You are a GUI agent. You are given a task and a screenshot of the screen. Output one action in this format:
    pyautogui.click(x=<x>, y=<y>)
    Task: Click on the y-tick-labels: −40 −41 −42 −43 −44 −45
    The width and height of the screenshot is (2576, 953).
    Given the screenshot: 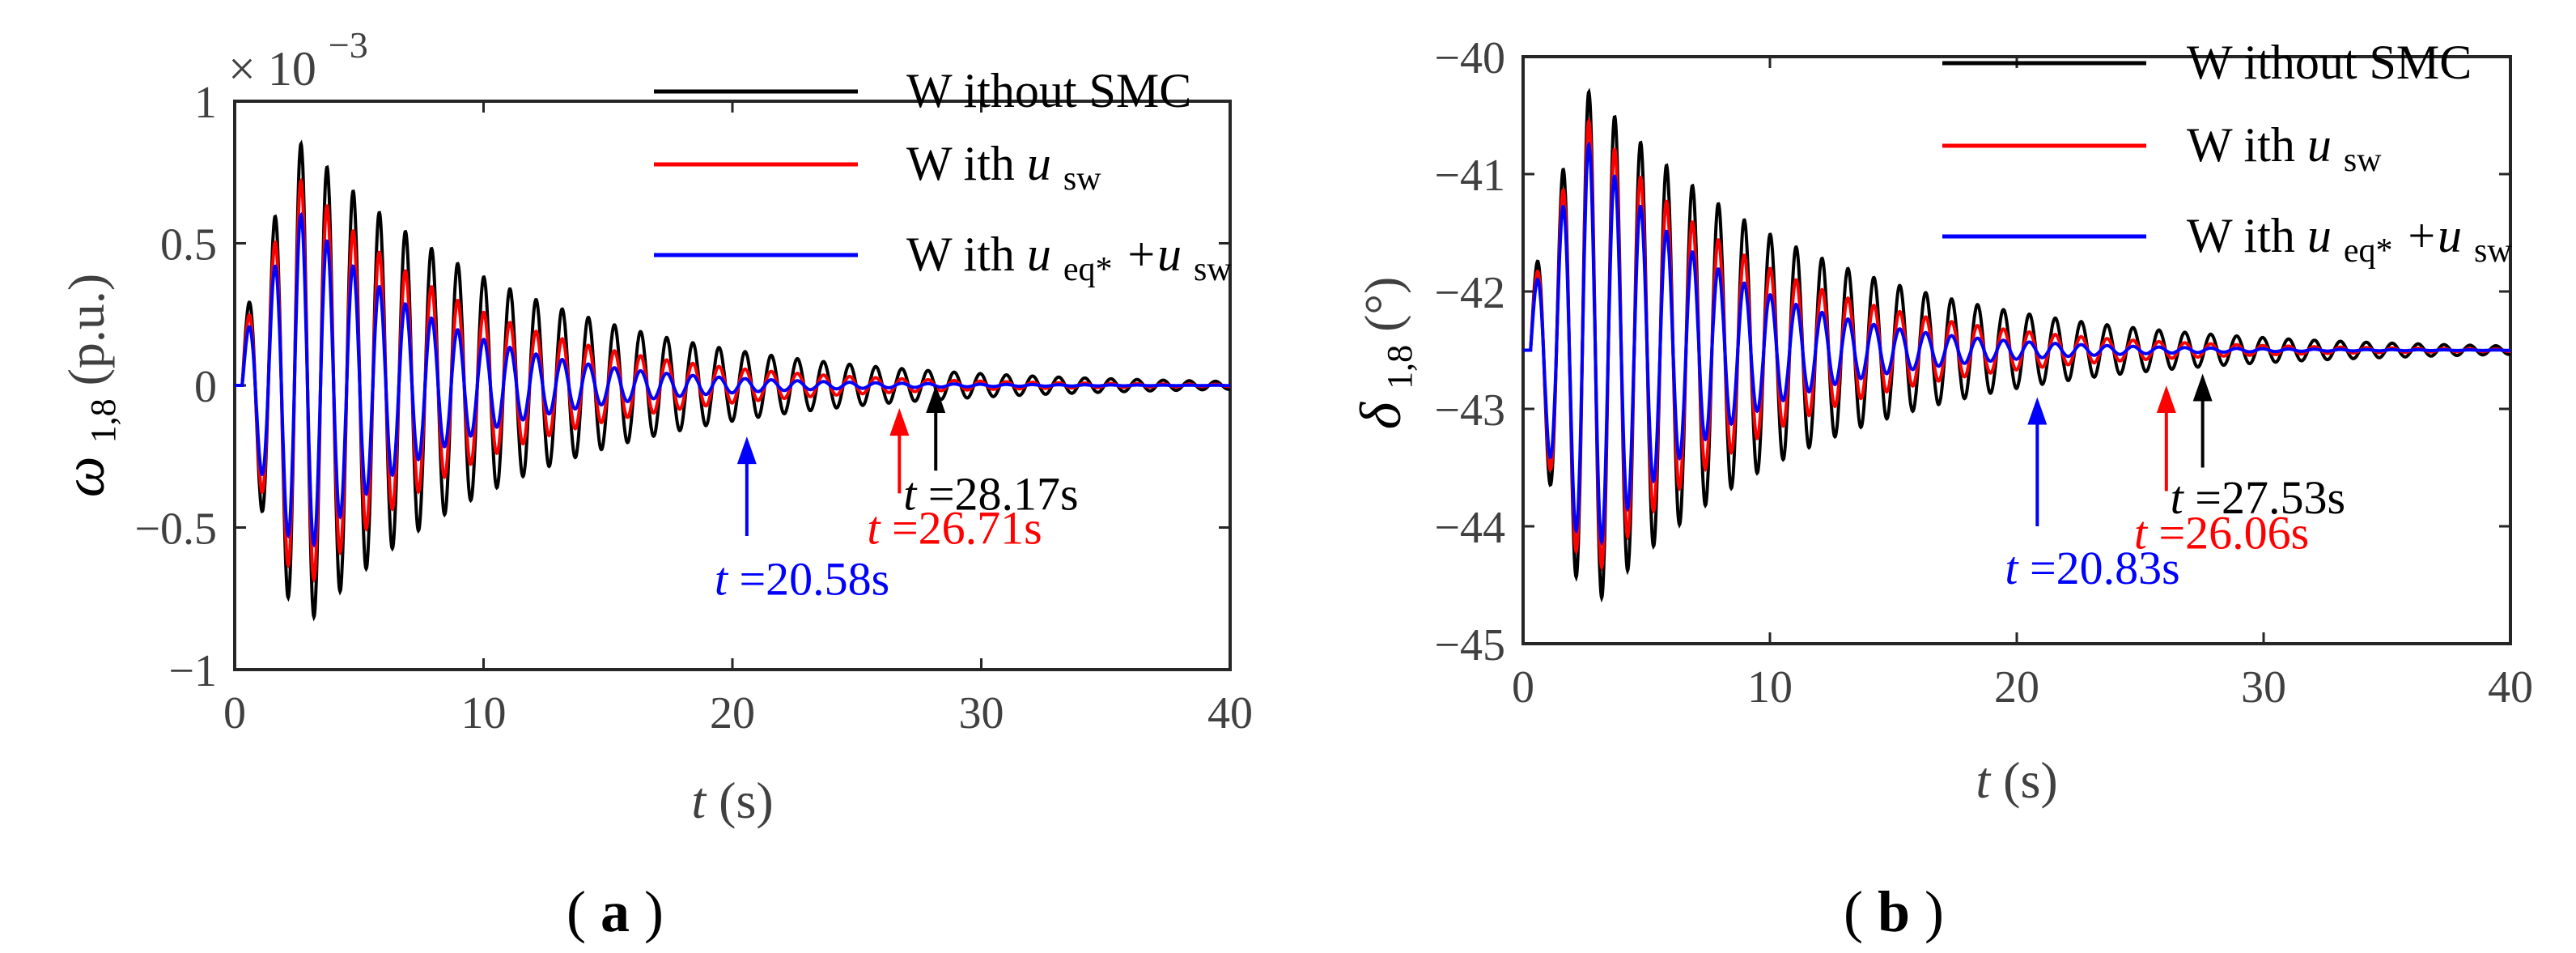 What is the action you would take?
    pyautogui.click(x=1469, y=351)
    